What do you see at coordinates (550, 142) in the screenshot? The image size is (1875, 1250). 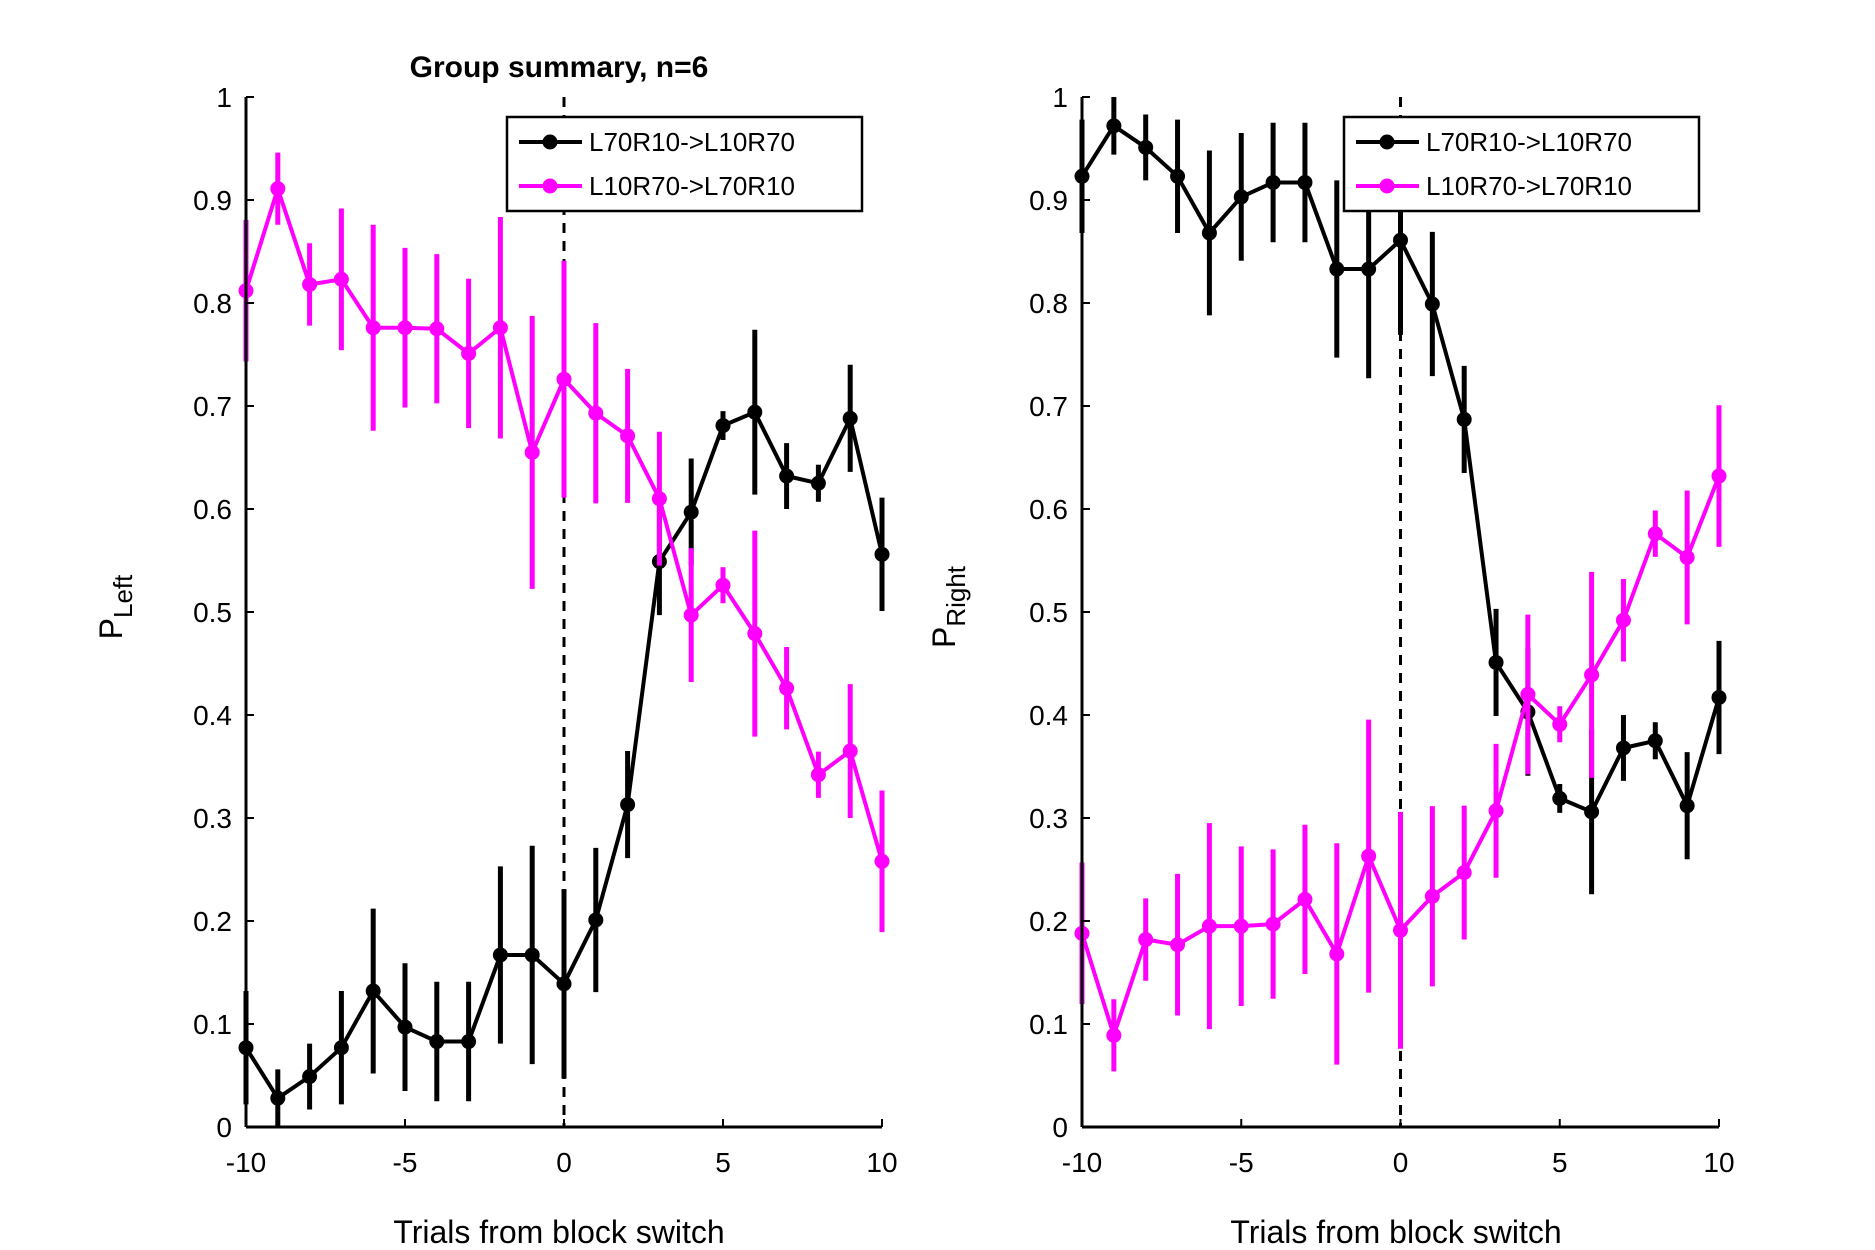 I see `left-legend-swatch-marker` at bounding box center [550, 142].